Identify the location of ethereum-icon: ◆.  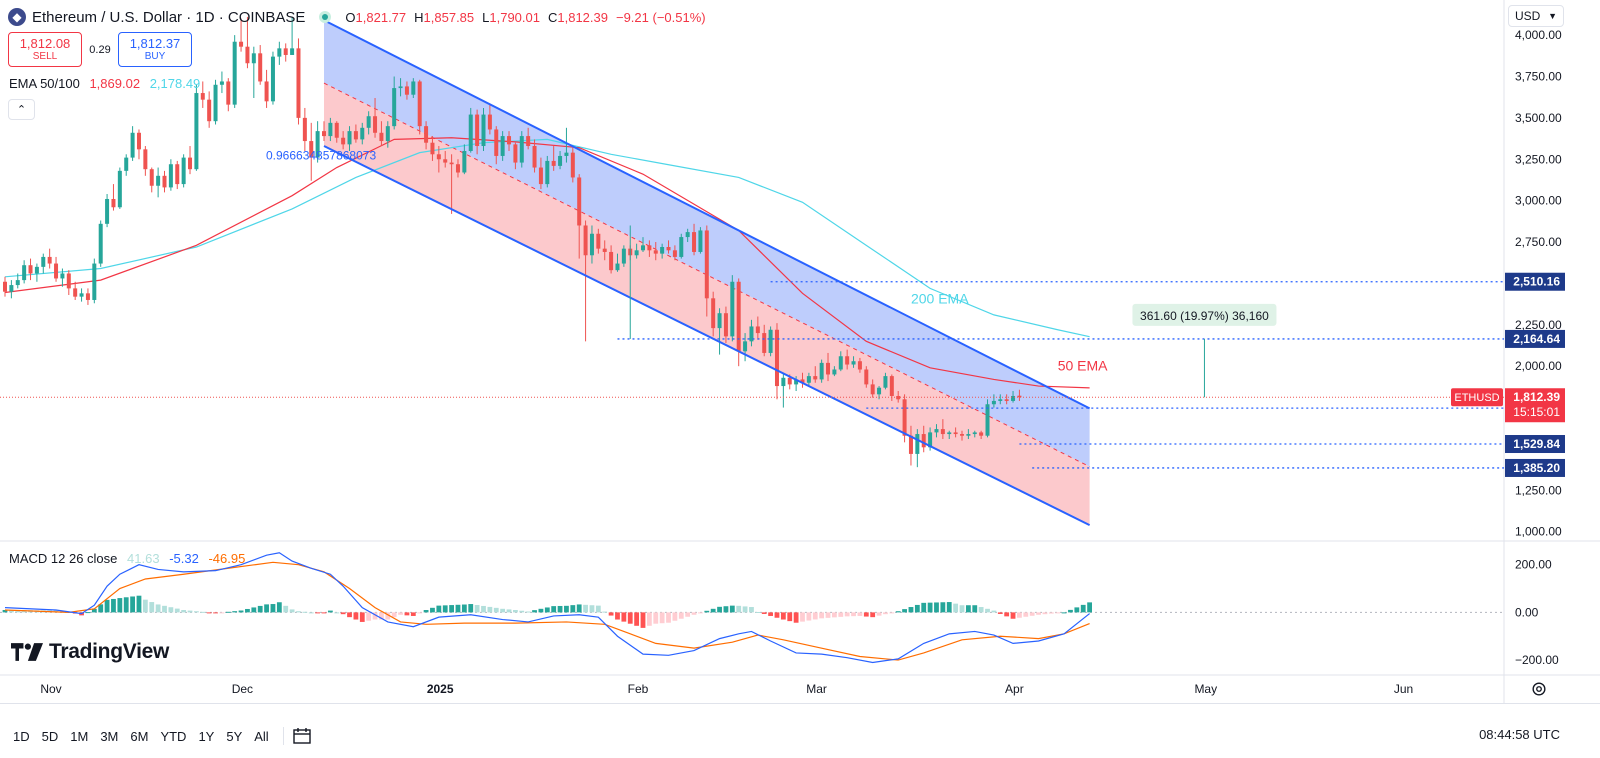
(17, 17).